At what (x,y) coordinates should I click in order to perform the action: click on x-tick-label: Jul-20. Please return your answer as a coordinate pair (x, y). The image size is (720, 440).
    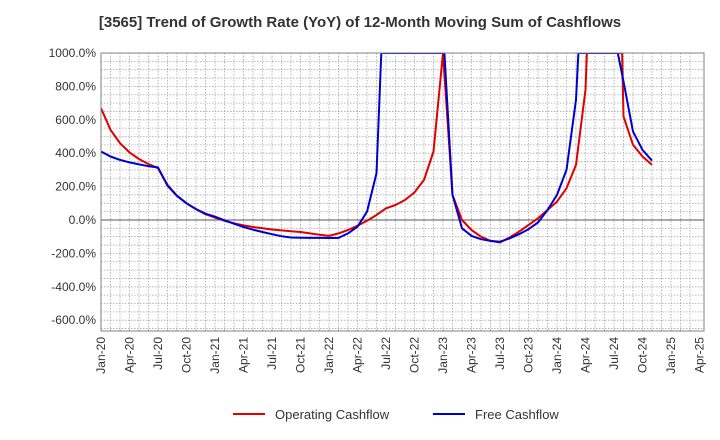
    Looking at the image, I should click on (158, 353).